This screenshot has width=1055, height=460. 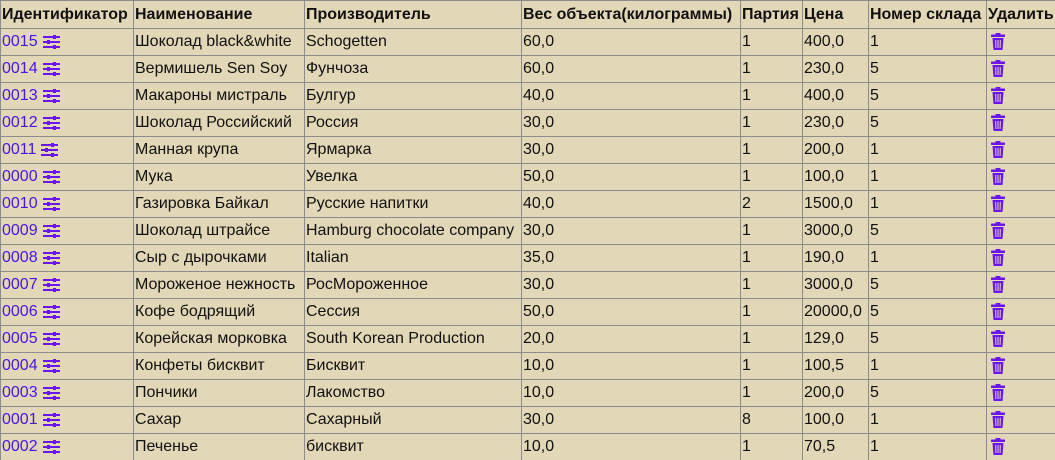 I want to click on id-text: 0009, so click(x=20, y=230).